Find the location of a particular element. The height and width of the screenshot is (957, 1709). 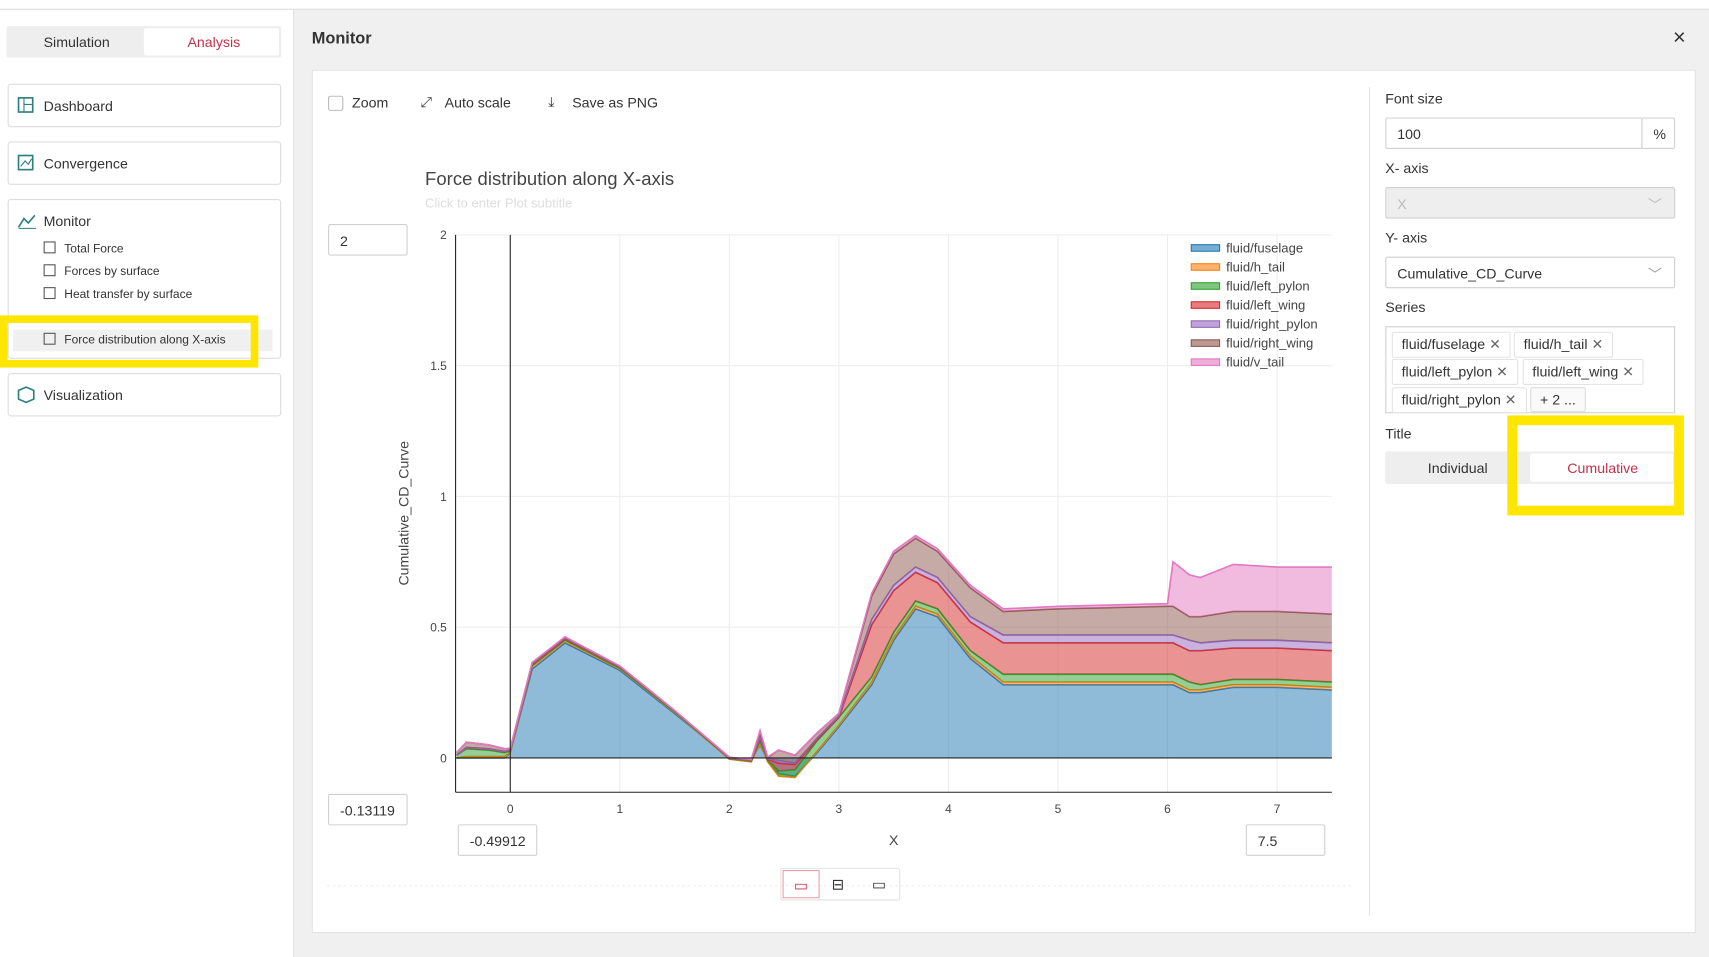

series-tag-text: fluid/right_pylon is located at coordinates (1451, 399).